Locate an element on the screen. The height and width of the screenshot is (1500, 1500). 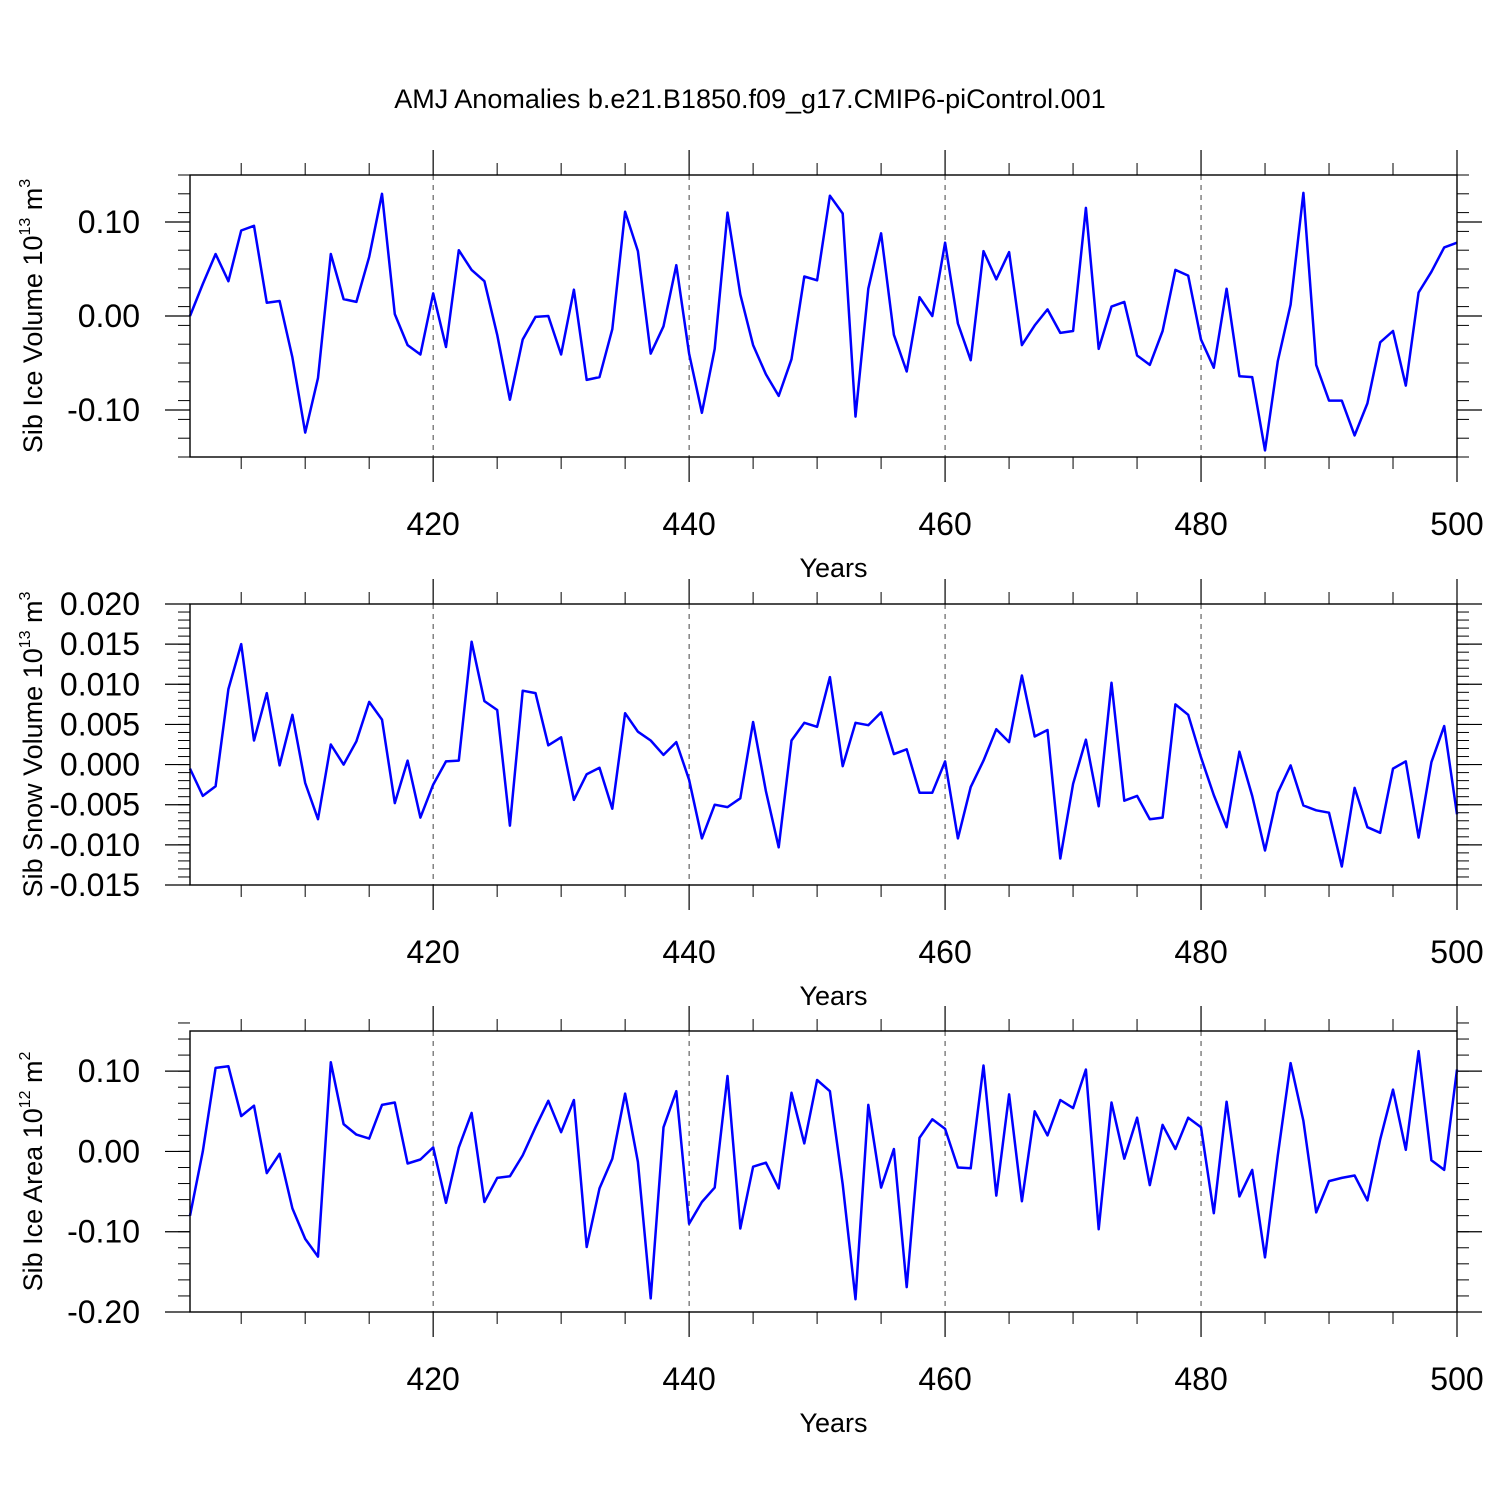
y-tick-label: -0.015 is located at coordinates (94, 885).